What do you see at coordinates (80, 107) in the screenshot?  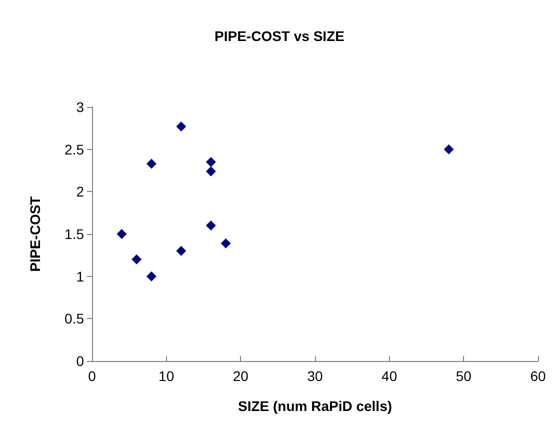 I see `y-tick-label: 3` at bounding box center [80, 107].